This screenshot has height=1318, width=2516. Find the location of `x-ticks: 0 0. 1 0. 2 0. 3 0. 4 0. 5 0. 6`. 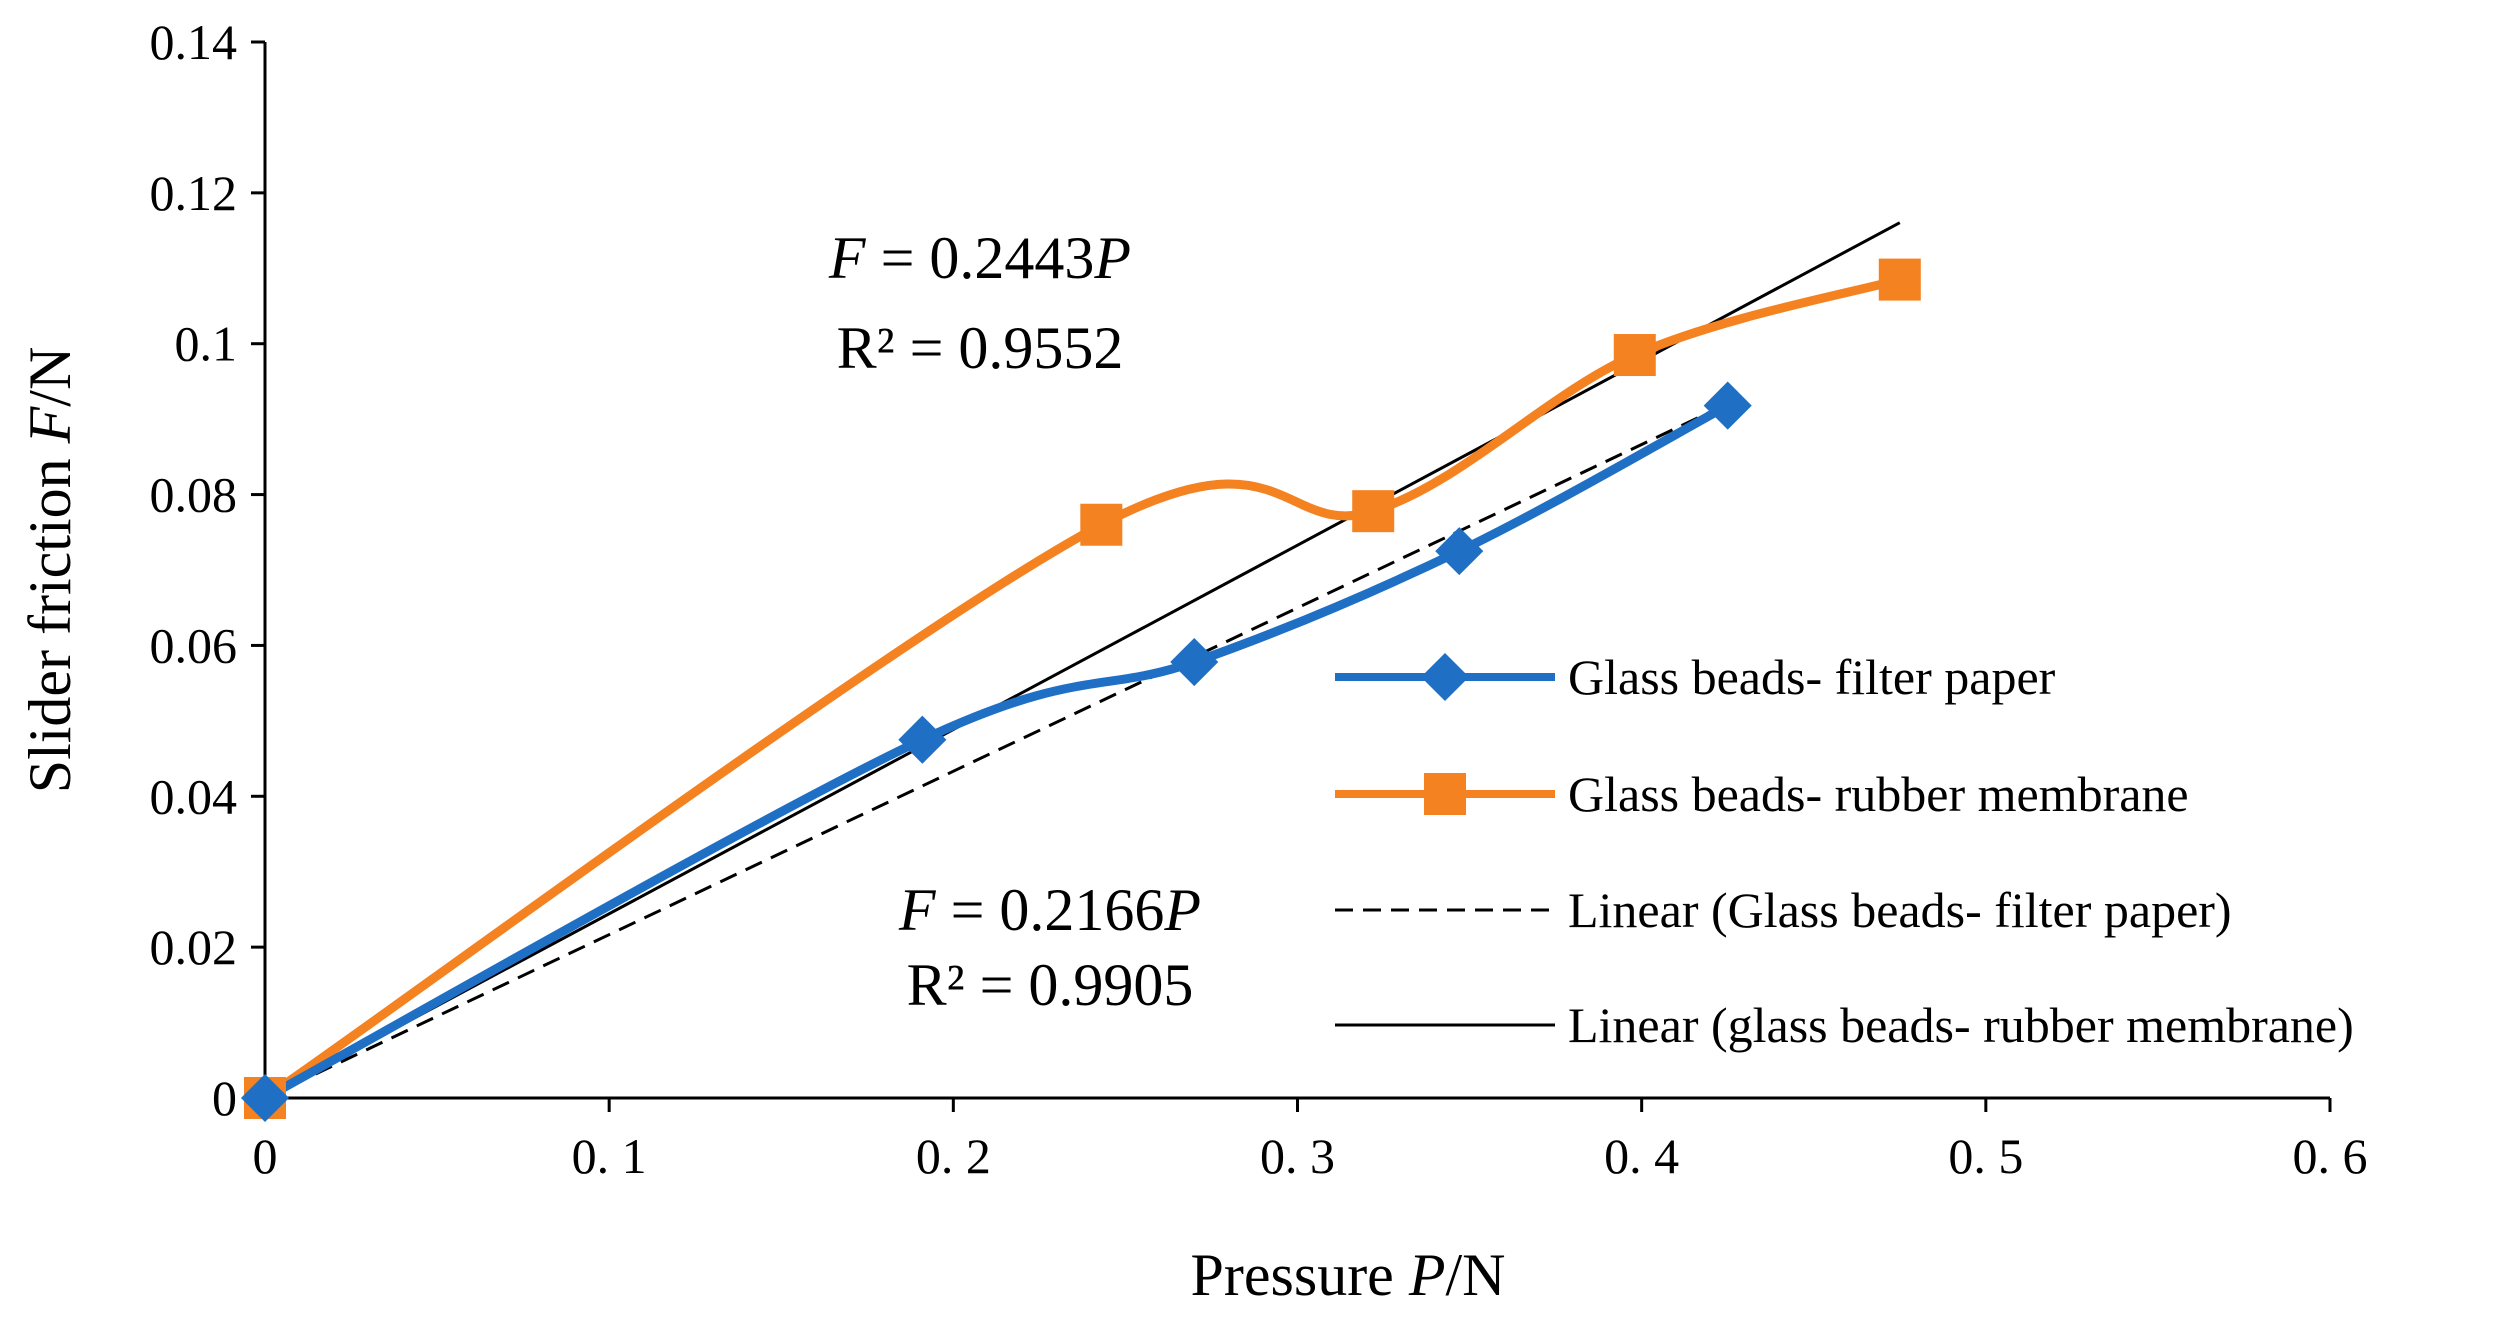

x-ticks: 0 0. 1 0. 2 0. 3 0. 4 0. 5 0. 6 is located at coordinates (1310, 1141).